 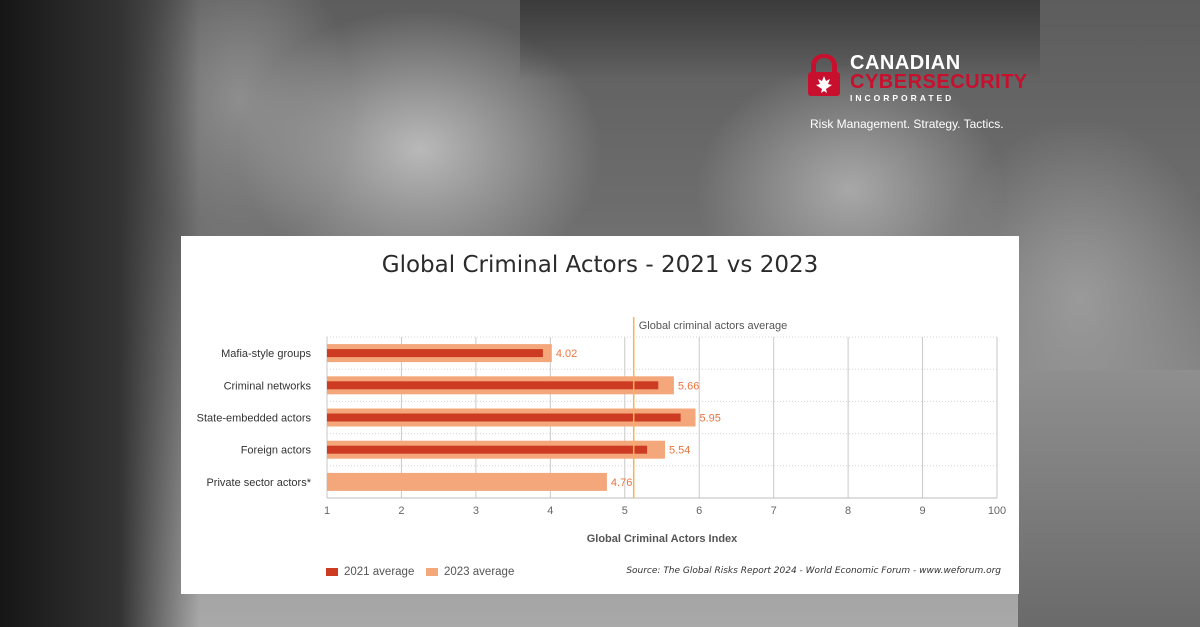 What do you see at coordinates (266, 354) in the screenshot?
I see `y-category-label: Mafia-style groups` at bounding box center [266, 354].